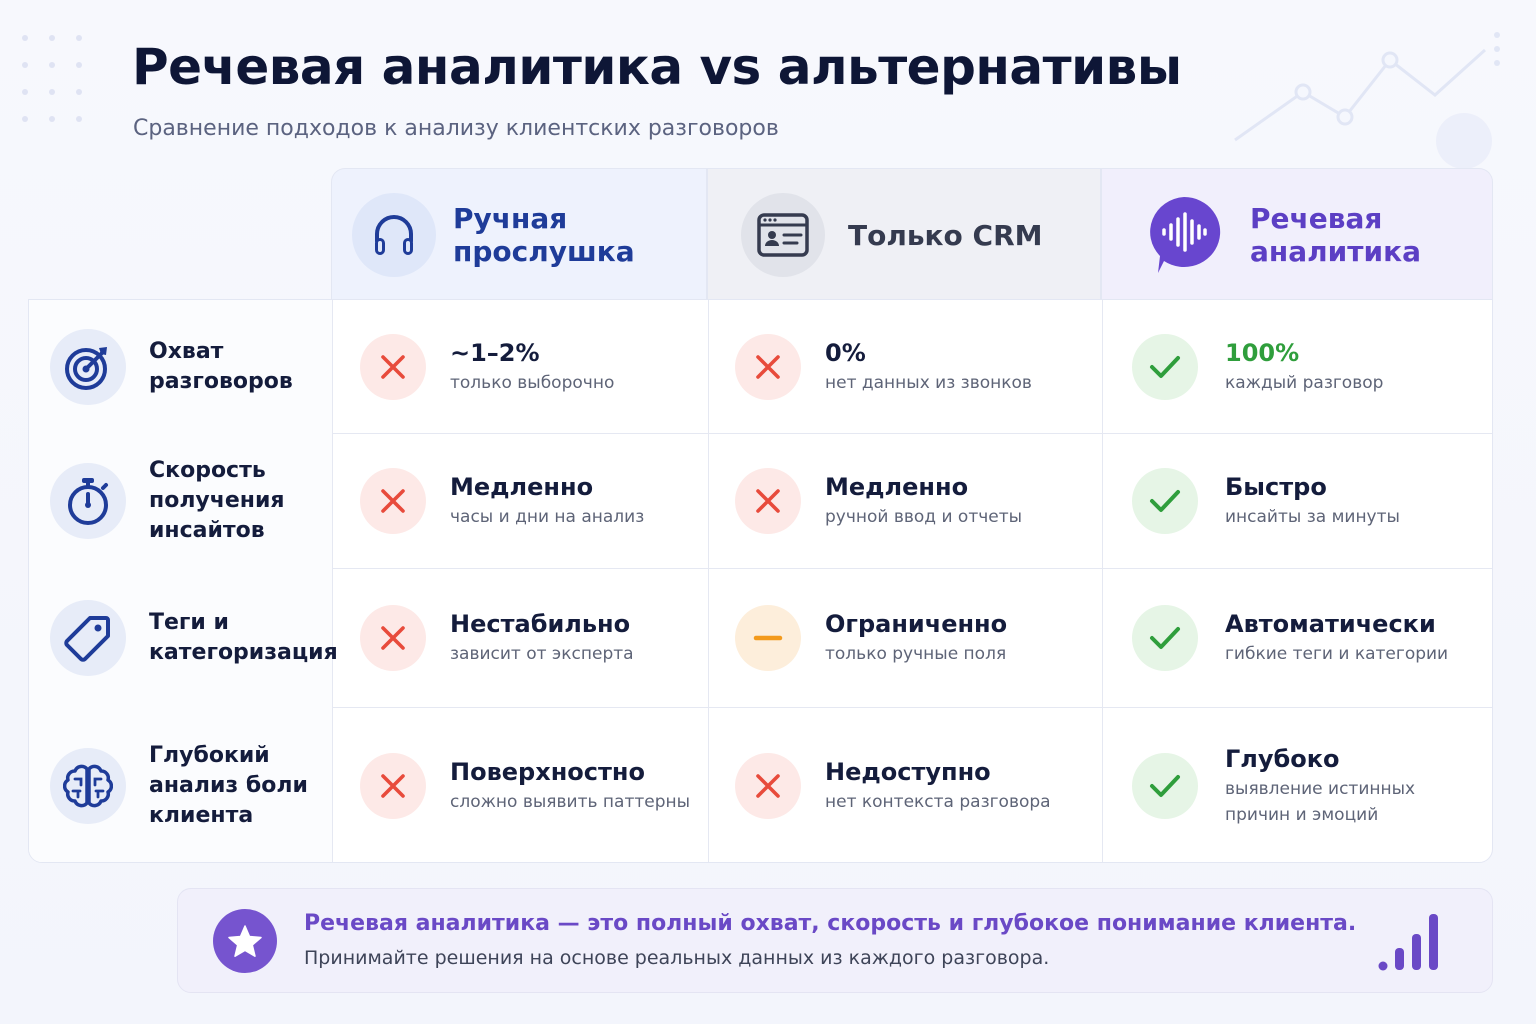 The height and width of the screenshot is (1024, 1536). What do you see at coordinates (945, 235) in the screenshot?
I see `column-header-label: Только CRM` at bounding box center [945, 235].